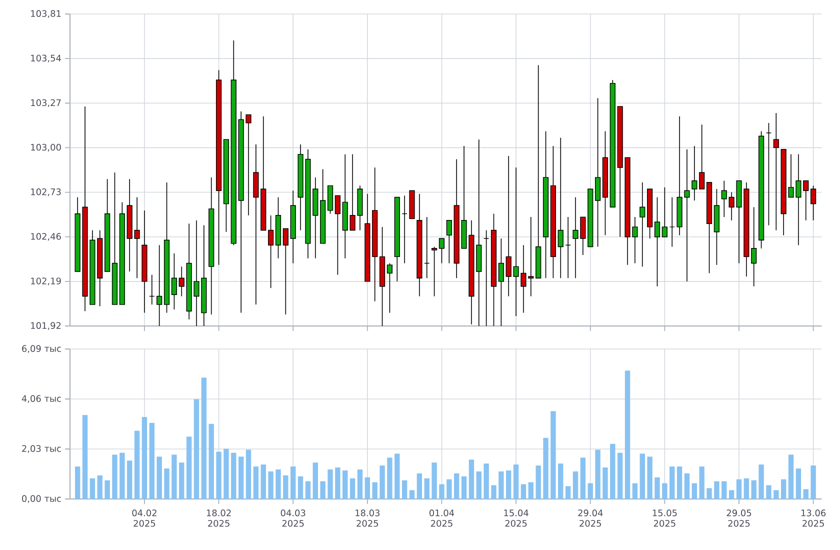 The width and height of the screenshot is (840, 550). I want to click on y-tick-label: 102,46, so click(46, 237).